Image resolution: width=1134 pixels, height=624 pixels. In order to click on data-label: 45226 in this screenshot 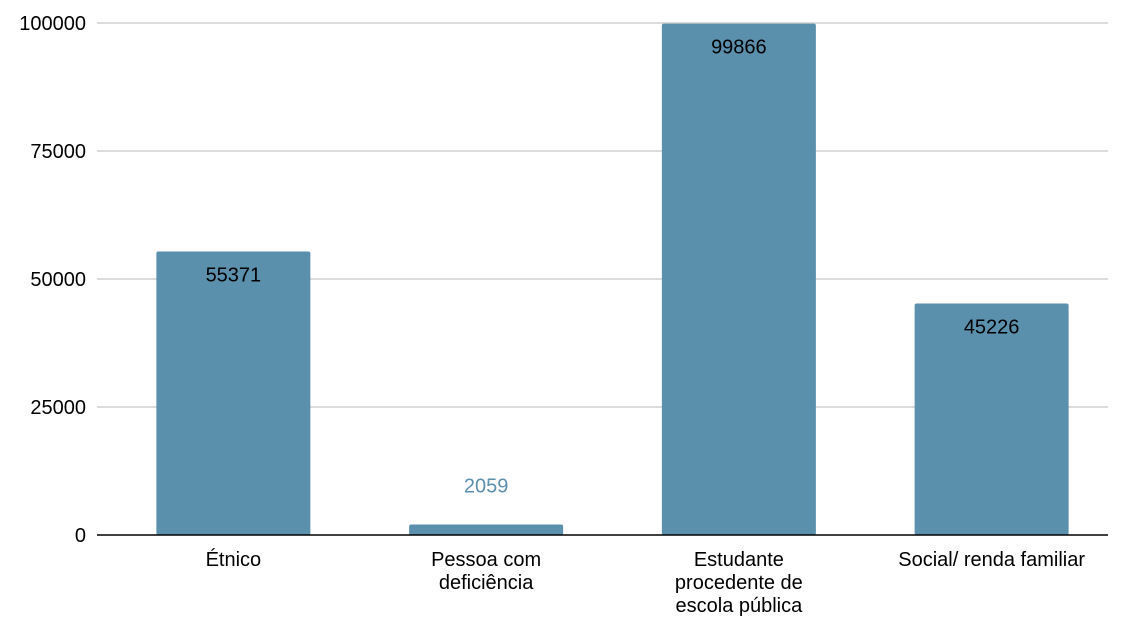, I will do `click(992, 327)`.